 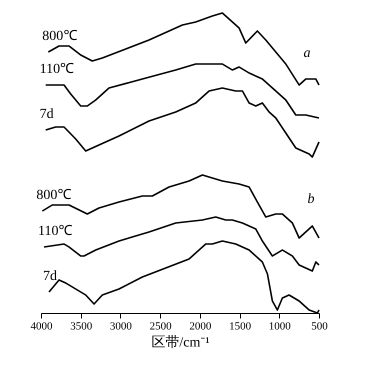 What do you see at coordinates (81, 326) in the screenshot?
I see `x-tick-label: 3500` at bounding box center [81, 326].